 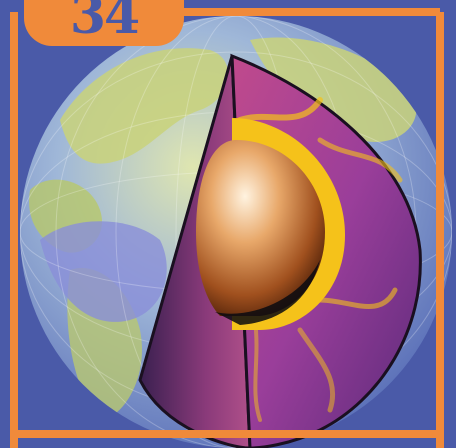 I want to click on issue-number: 34, so click(x=104, y=23).